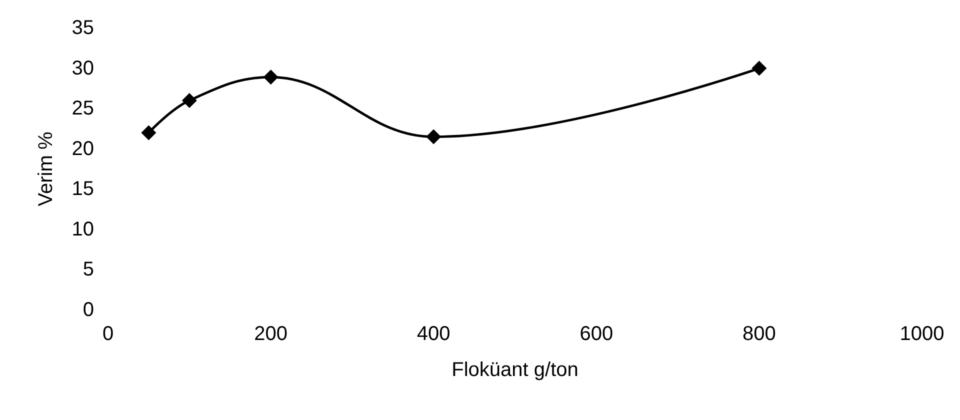 The width and height of the screenshot is (960, 420). What do you see at coordinates (271, 334) in the screenshot?
I see `x-tick-label: 200` at bounding box center [271, 334].